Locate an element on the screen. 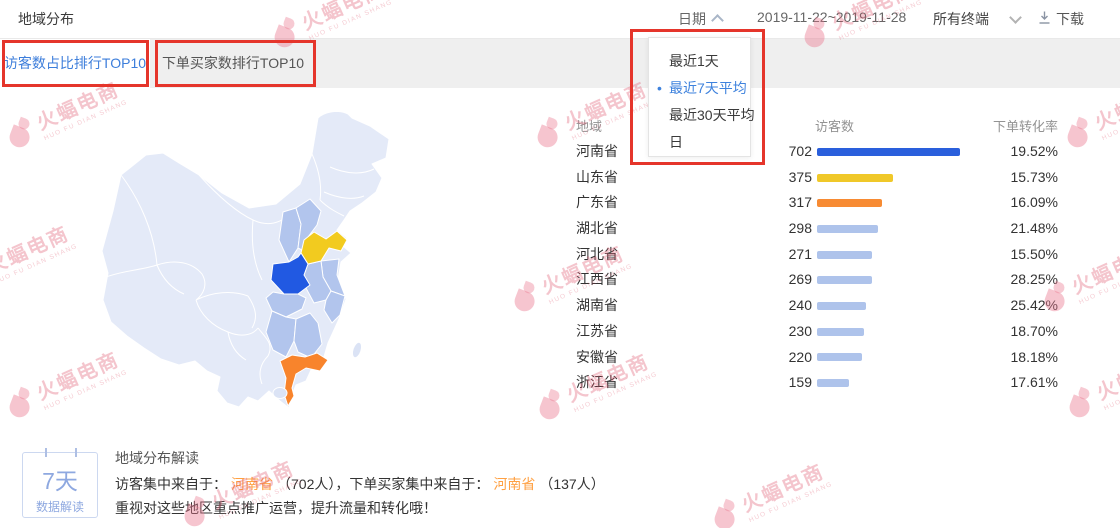  download-icon is located at coordinates (1044, 20).